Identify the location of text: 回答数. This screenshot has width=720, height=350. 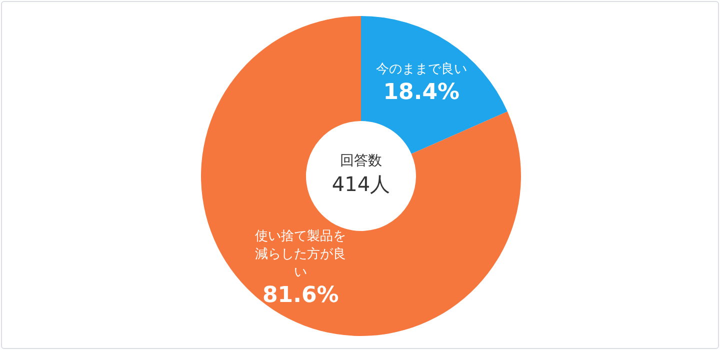
(361, 161).